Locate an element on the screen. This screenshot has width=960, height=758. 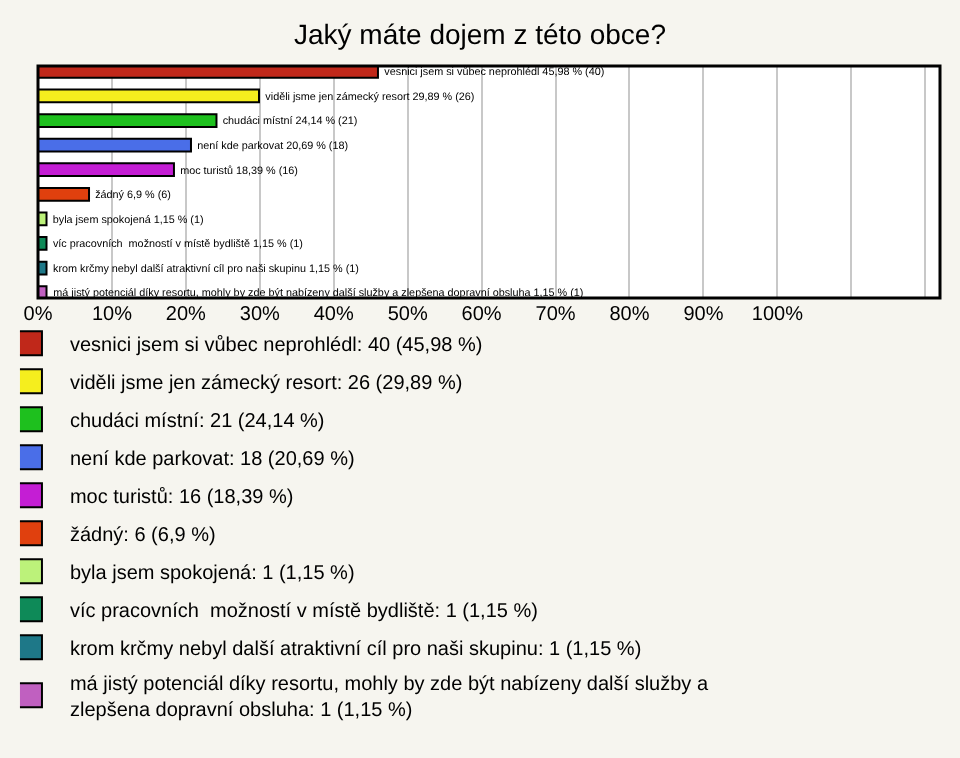
x-tick-label: 30% is located at coordinates (260, 315).